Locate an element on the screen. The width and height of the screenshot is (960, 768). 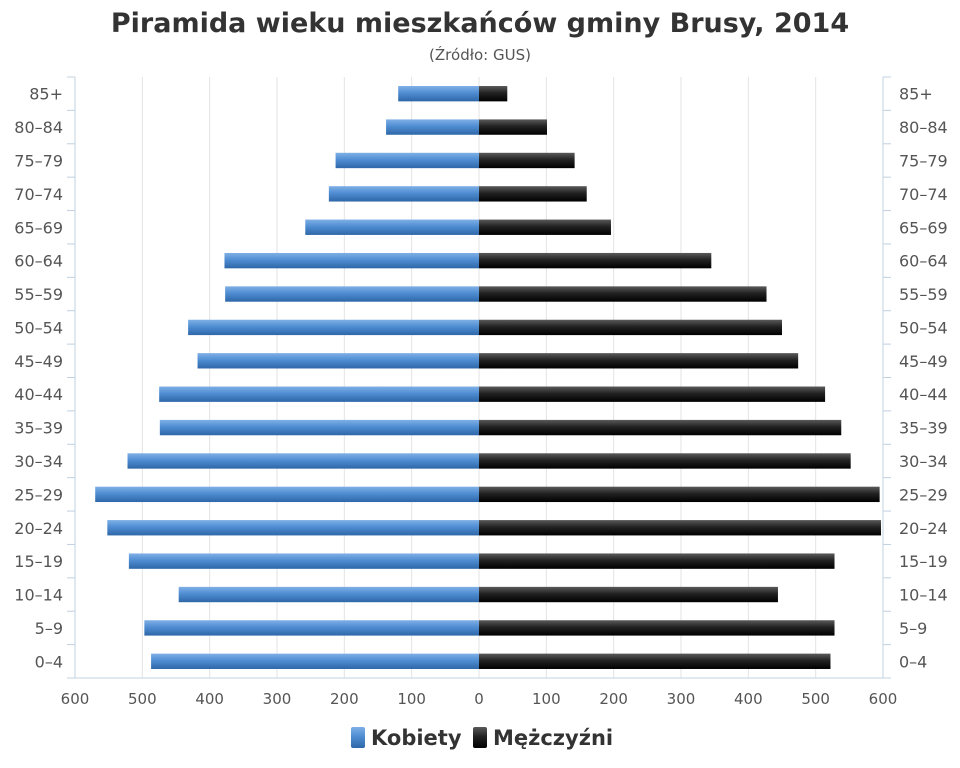
bar-mezczyzni-25–29 is located at coordinates (679, 494).